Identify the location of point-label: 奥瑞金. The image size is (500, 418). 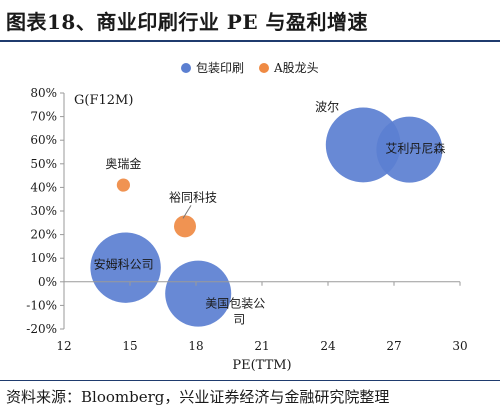
(123, 163).